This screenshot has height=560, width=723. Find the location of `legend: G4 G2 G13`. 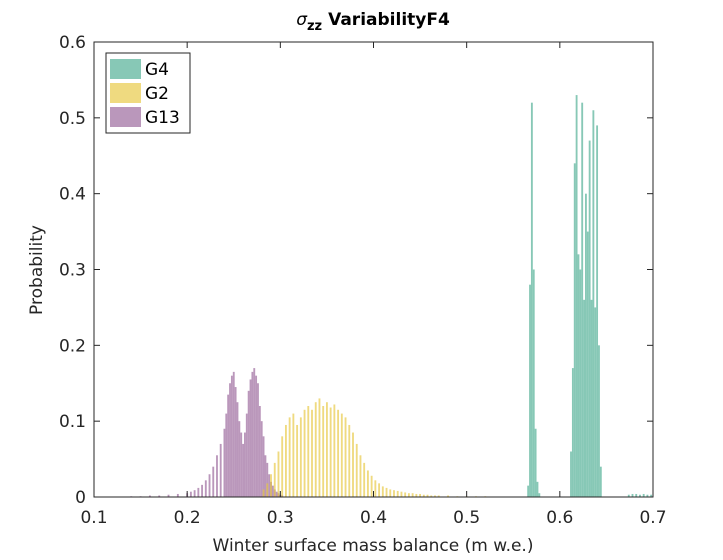

legend: G4 G2 G13 is located at coordinates (148, 93).